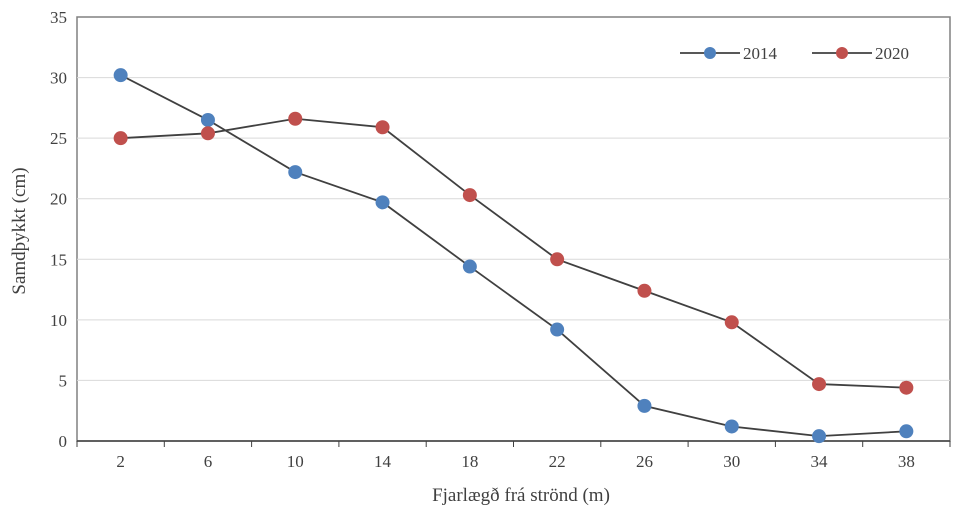 This screenshot has width=954, height=508. I want to click on x-tick-label: 6, so click(208, 461).